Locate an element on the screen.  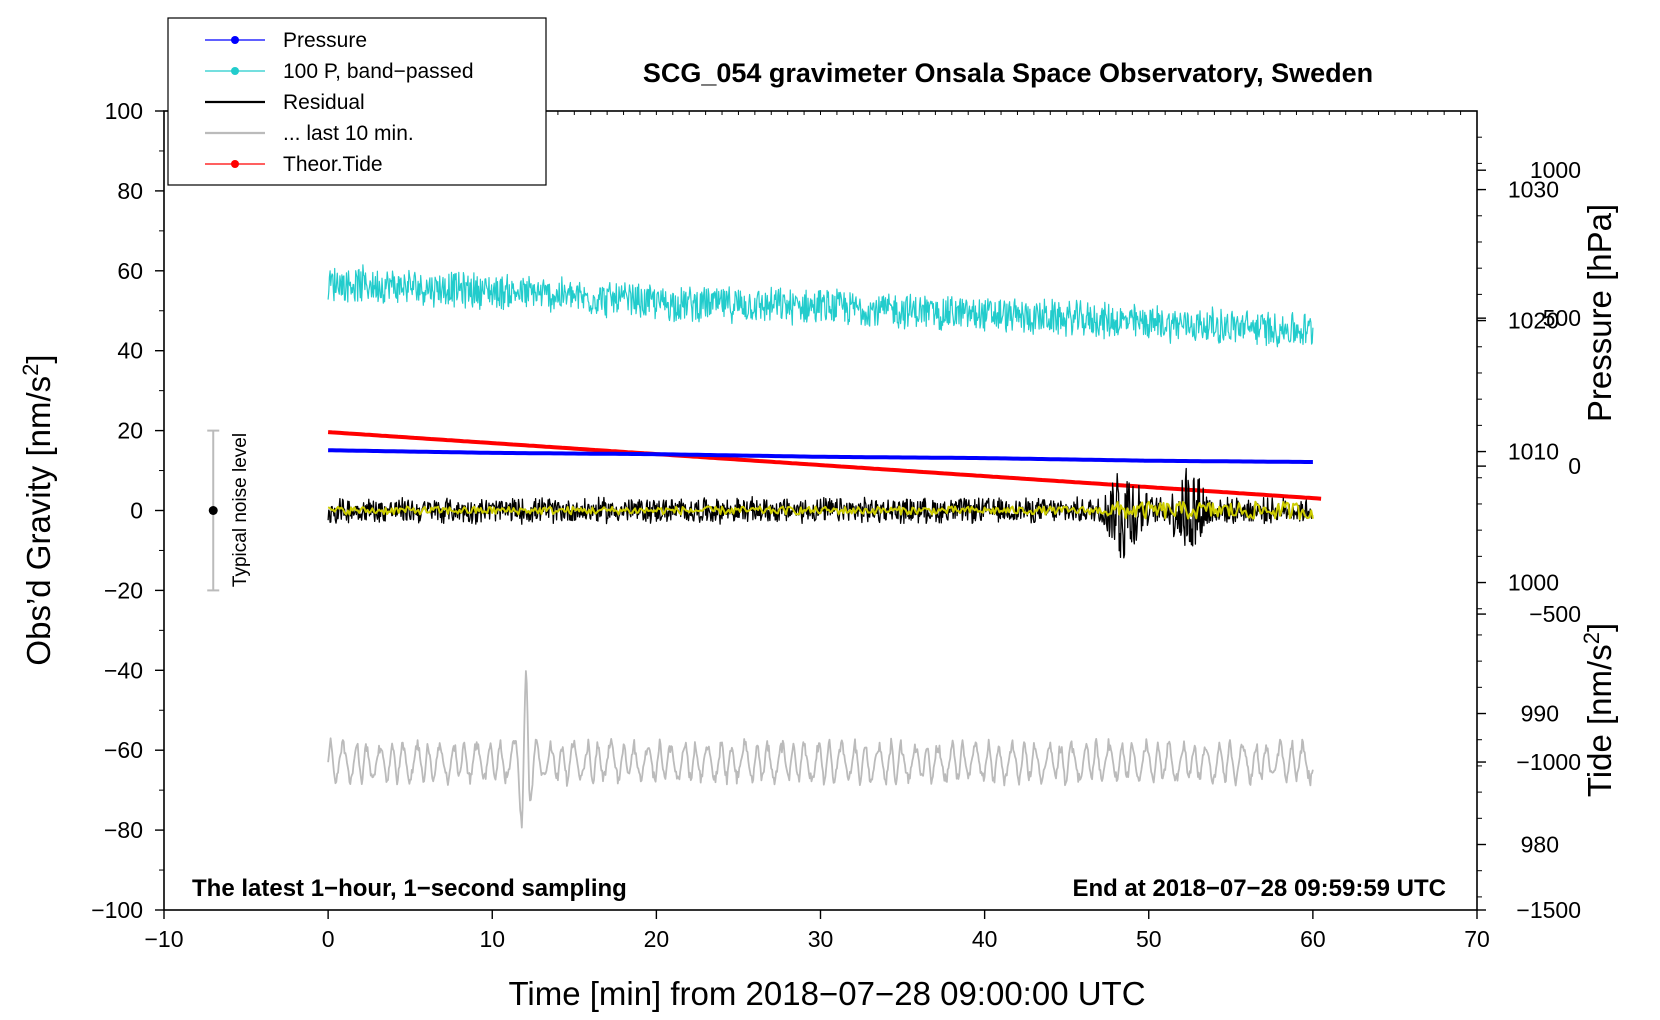
series-line-theor-tide is located at coordinates (824, 465).